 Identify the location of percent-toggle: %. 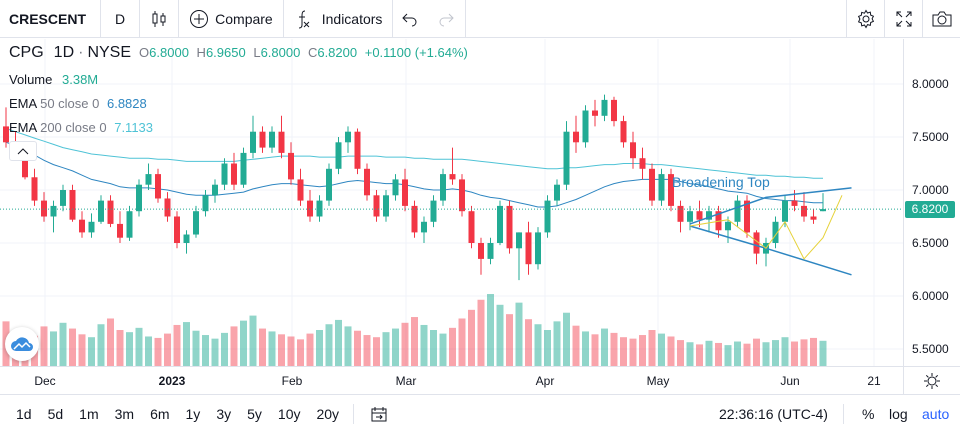
(868, 414).